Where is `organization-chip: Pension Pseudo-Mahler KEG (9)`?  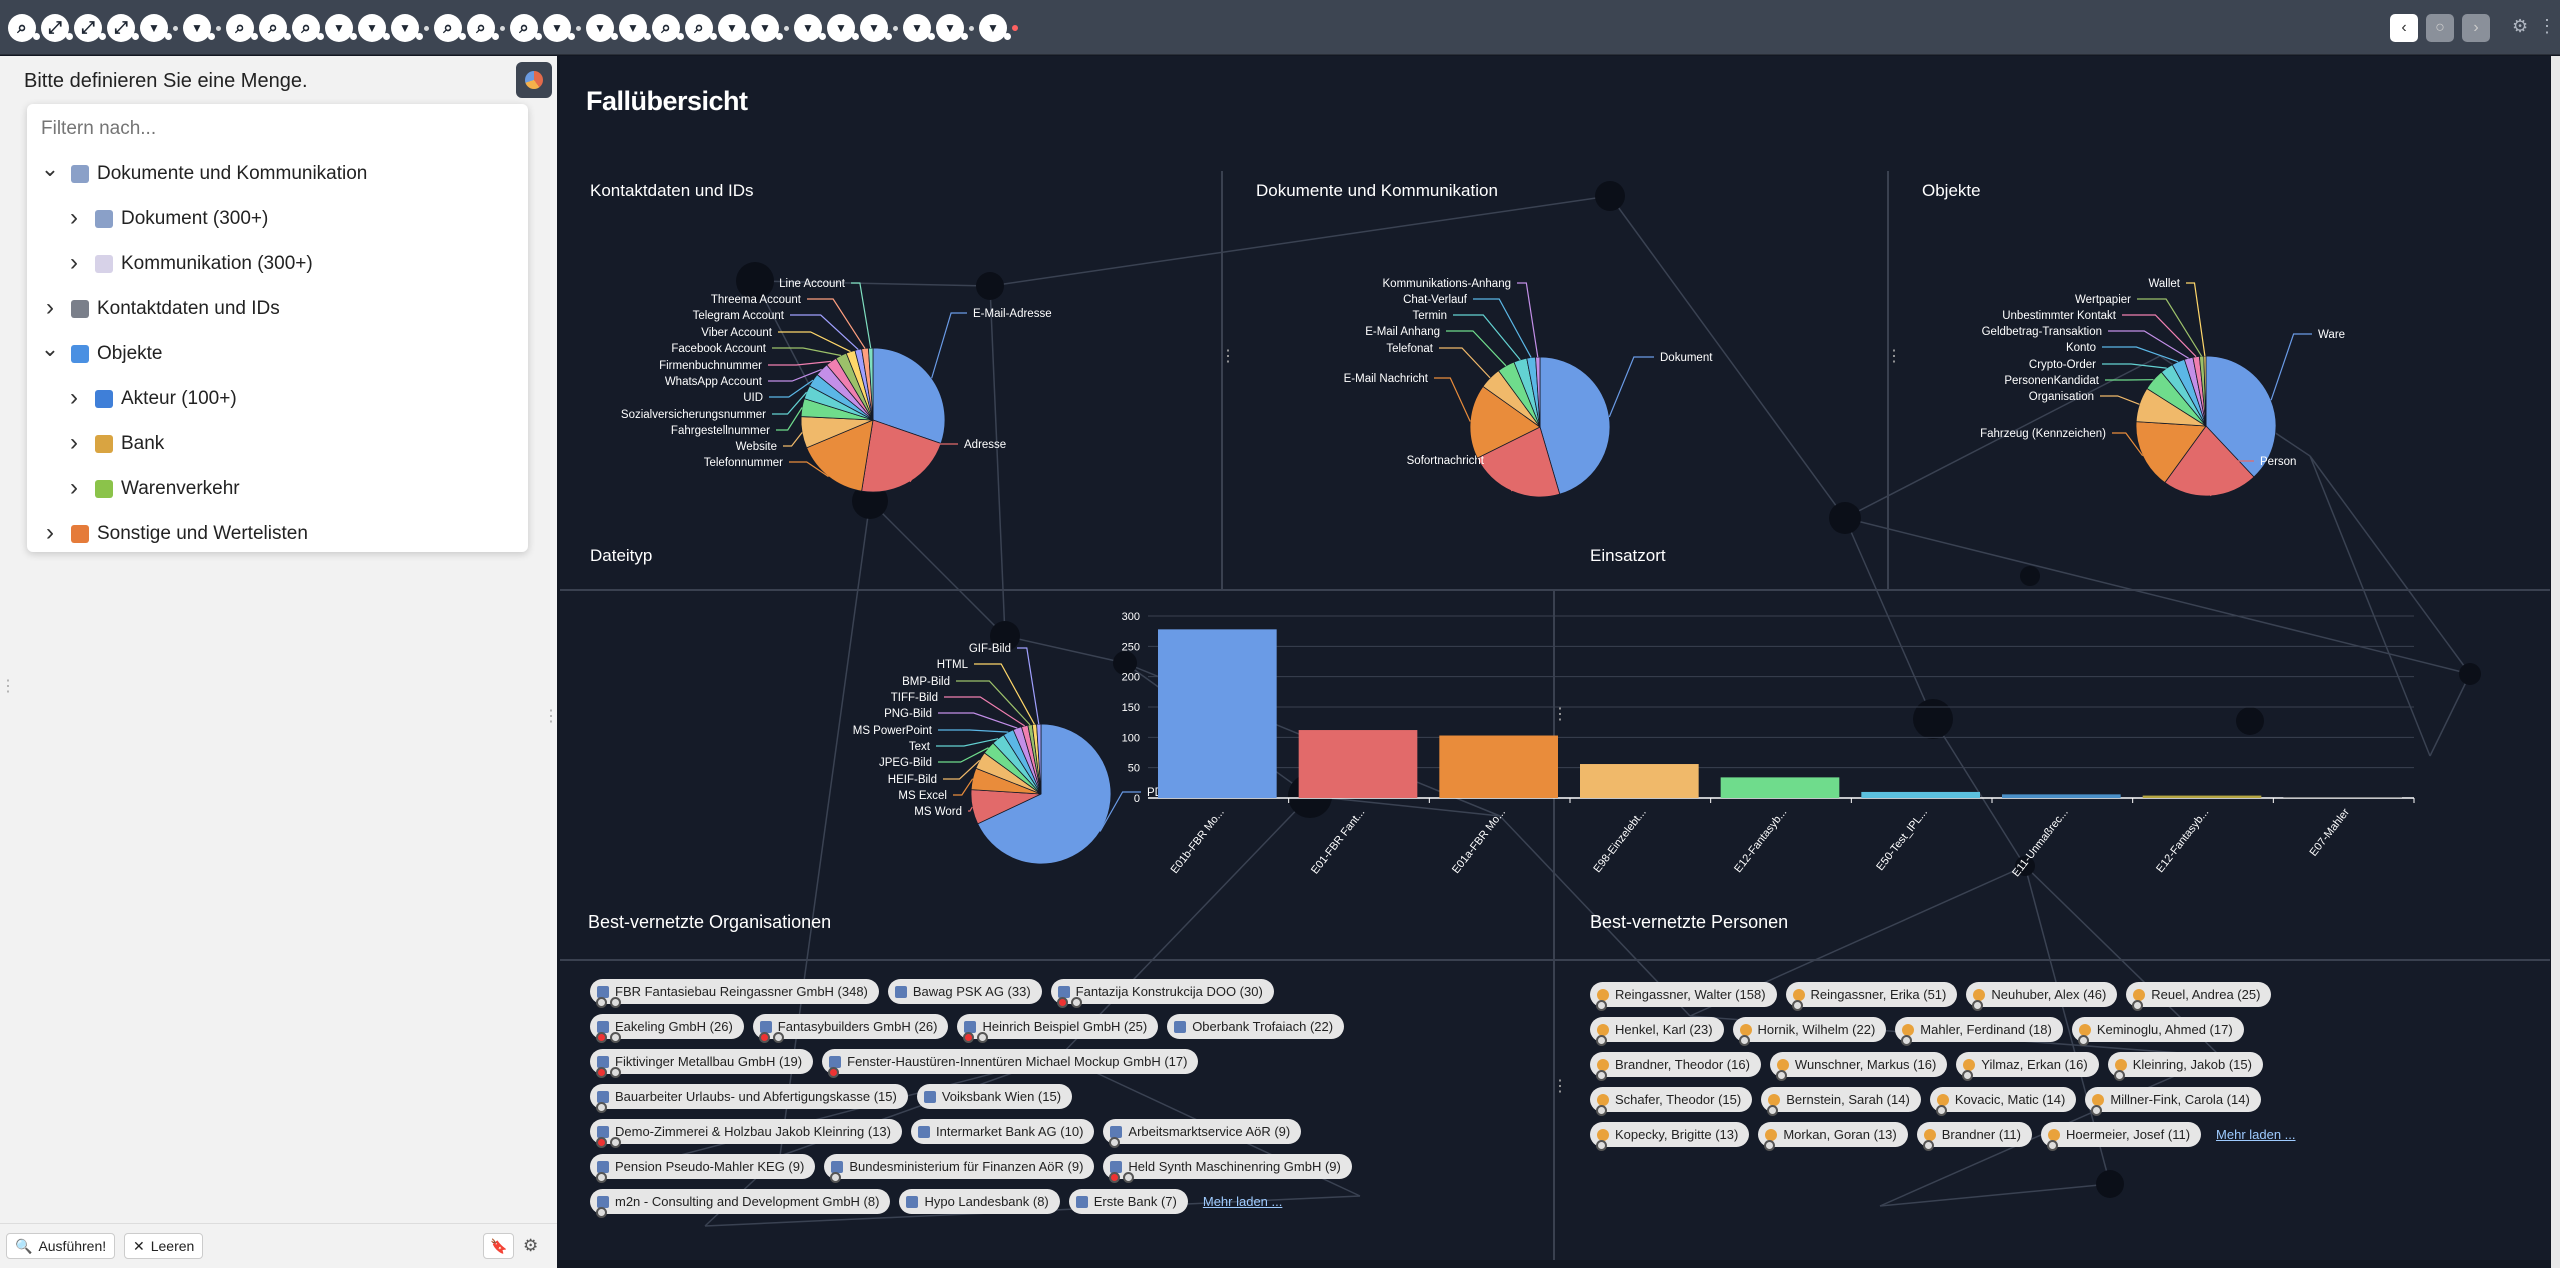
organization-chip: Pension Pseudo-Mahler KEG (9) is located at coordinates (703, 1168).